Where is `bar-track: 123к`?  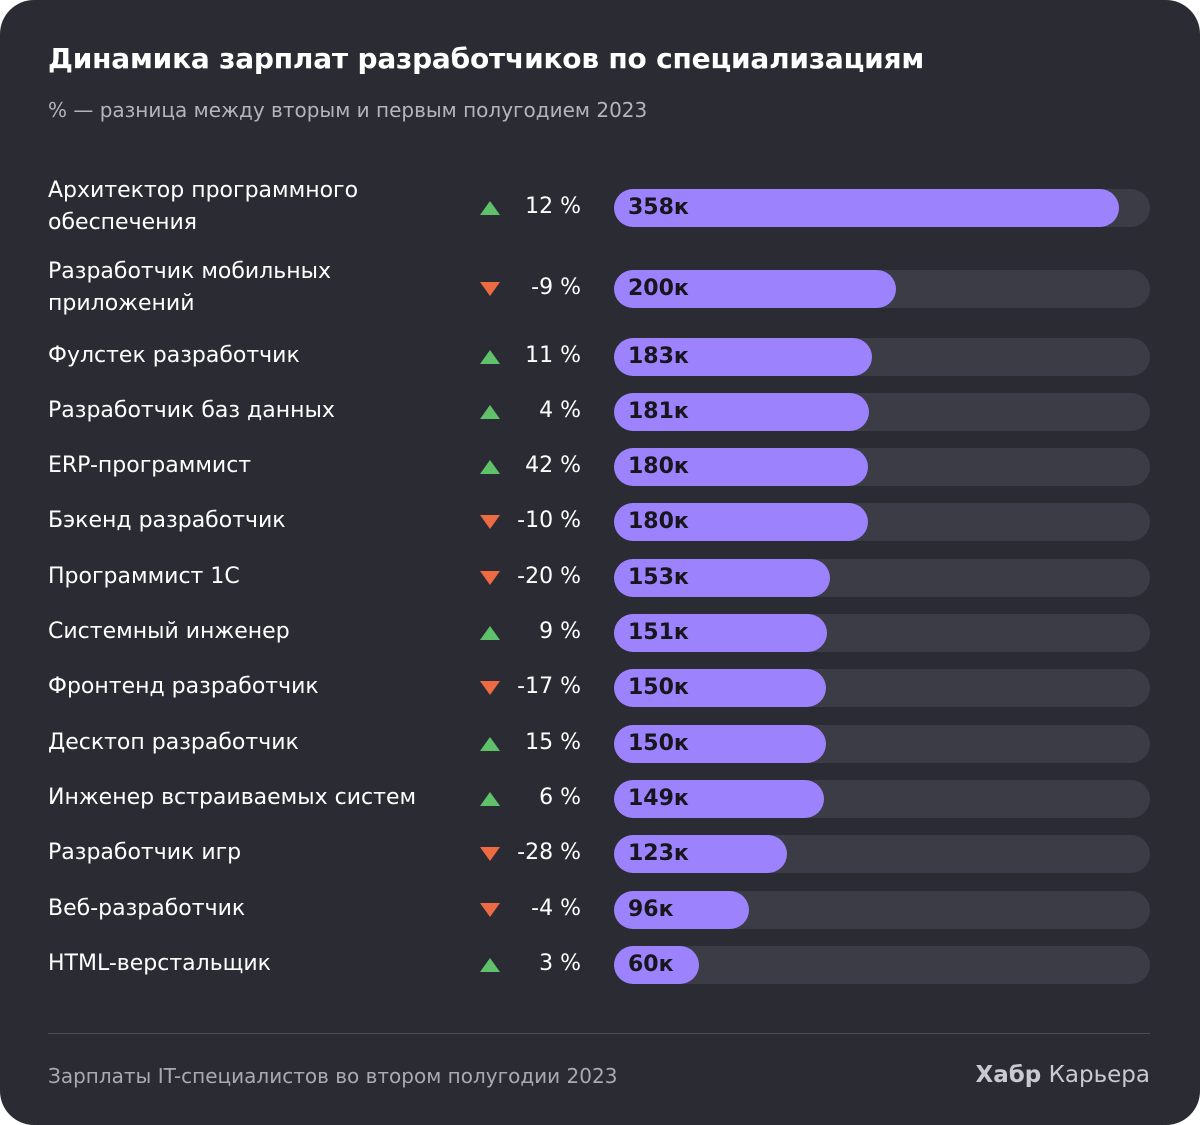 bar-track: 123к is located at coordinates (882, 854).